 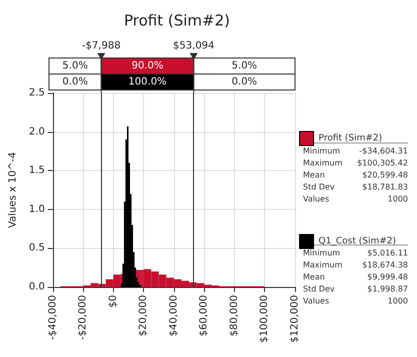 What do you see at coordinates (204, 315) in the screenshot?
I see `x-tick-label: $60,000` at bounding box center [204, 315].